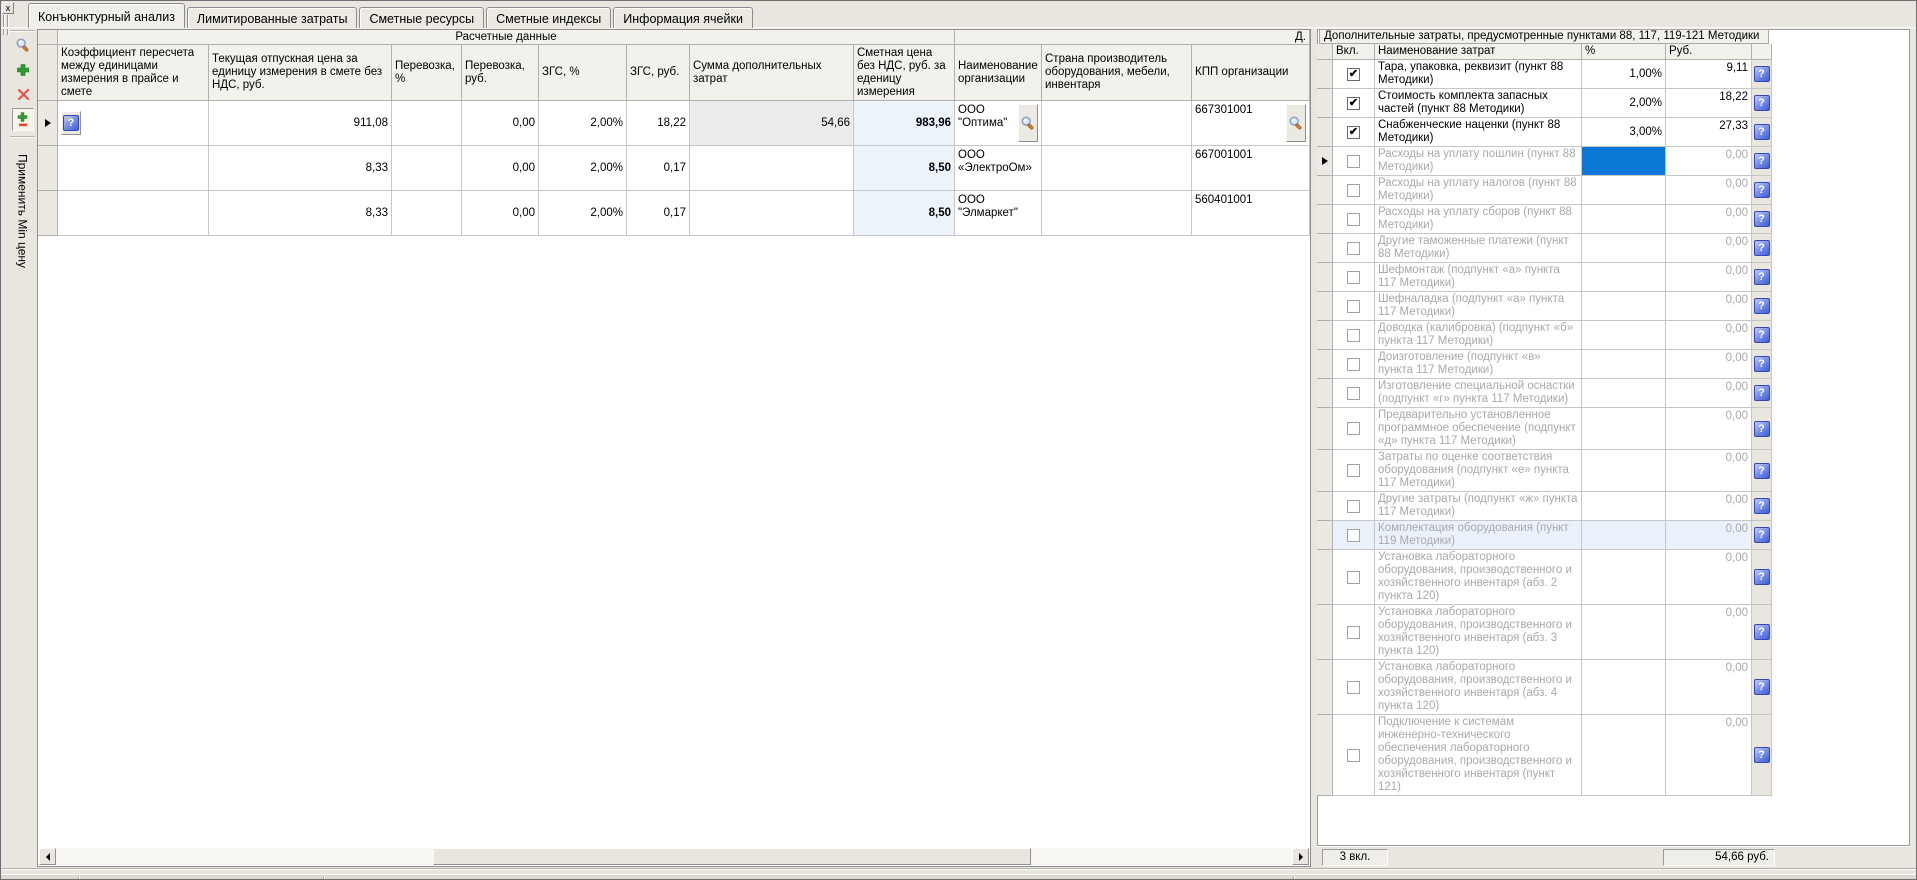 This screenshot has width=1917, height=880. What do you see at coordinates (998, 168) in the screenshot?
I see `cell-org: ООО «ЭлектроОм»` at bounding box center [998, 168].